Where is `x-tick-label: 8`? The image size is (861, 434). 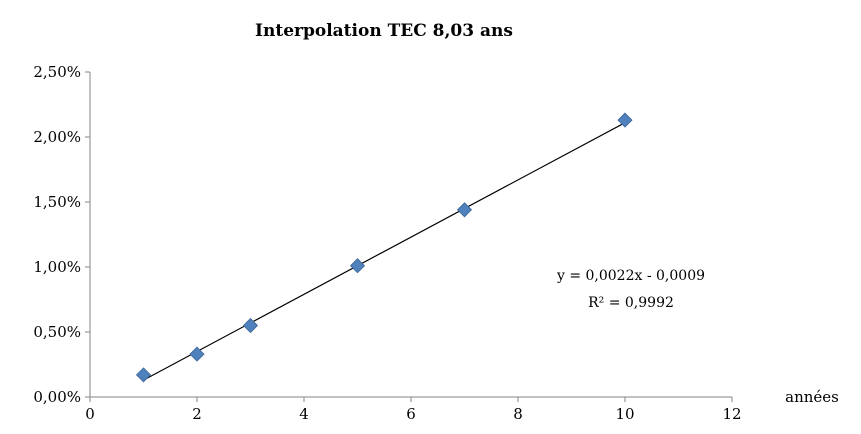 x-tick-label: 8 is located at coordinates (518, 414).